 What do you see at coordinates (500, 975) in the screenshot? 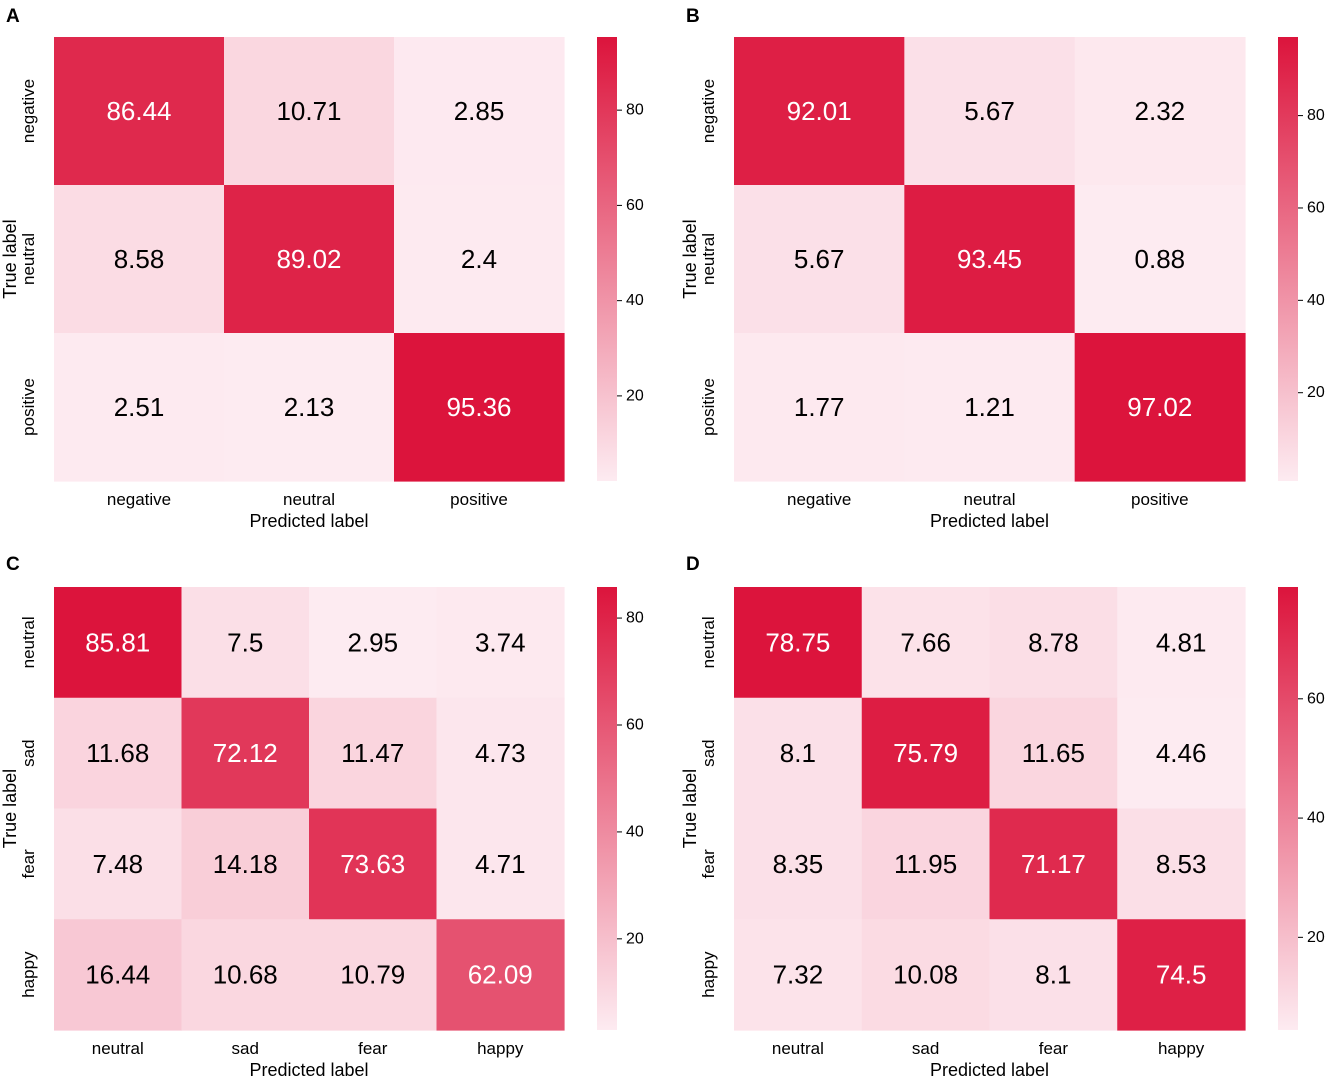
I see `cell-value-label: 62.09` at bounding box center [500, 975].